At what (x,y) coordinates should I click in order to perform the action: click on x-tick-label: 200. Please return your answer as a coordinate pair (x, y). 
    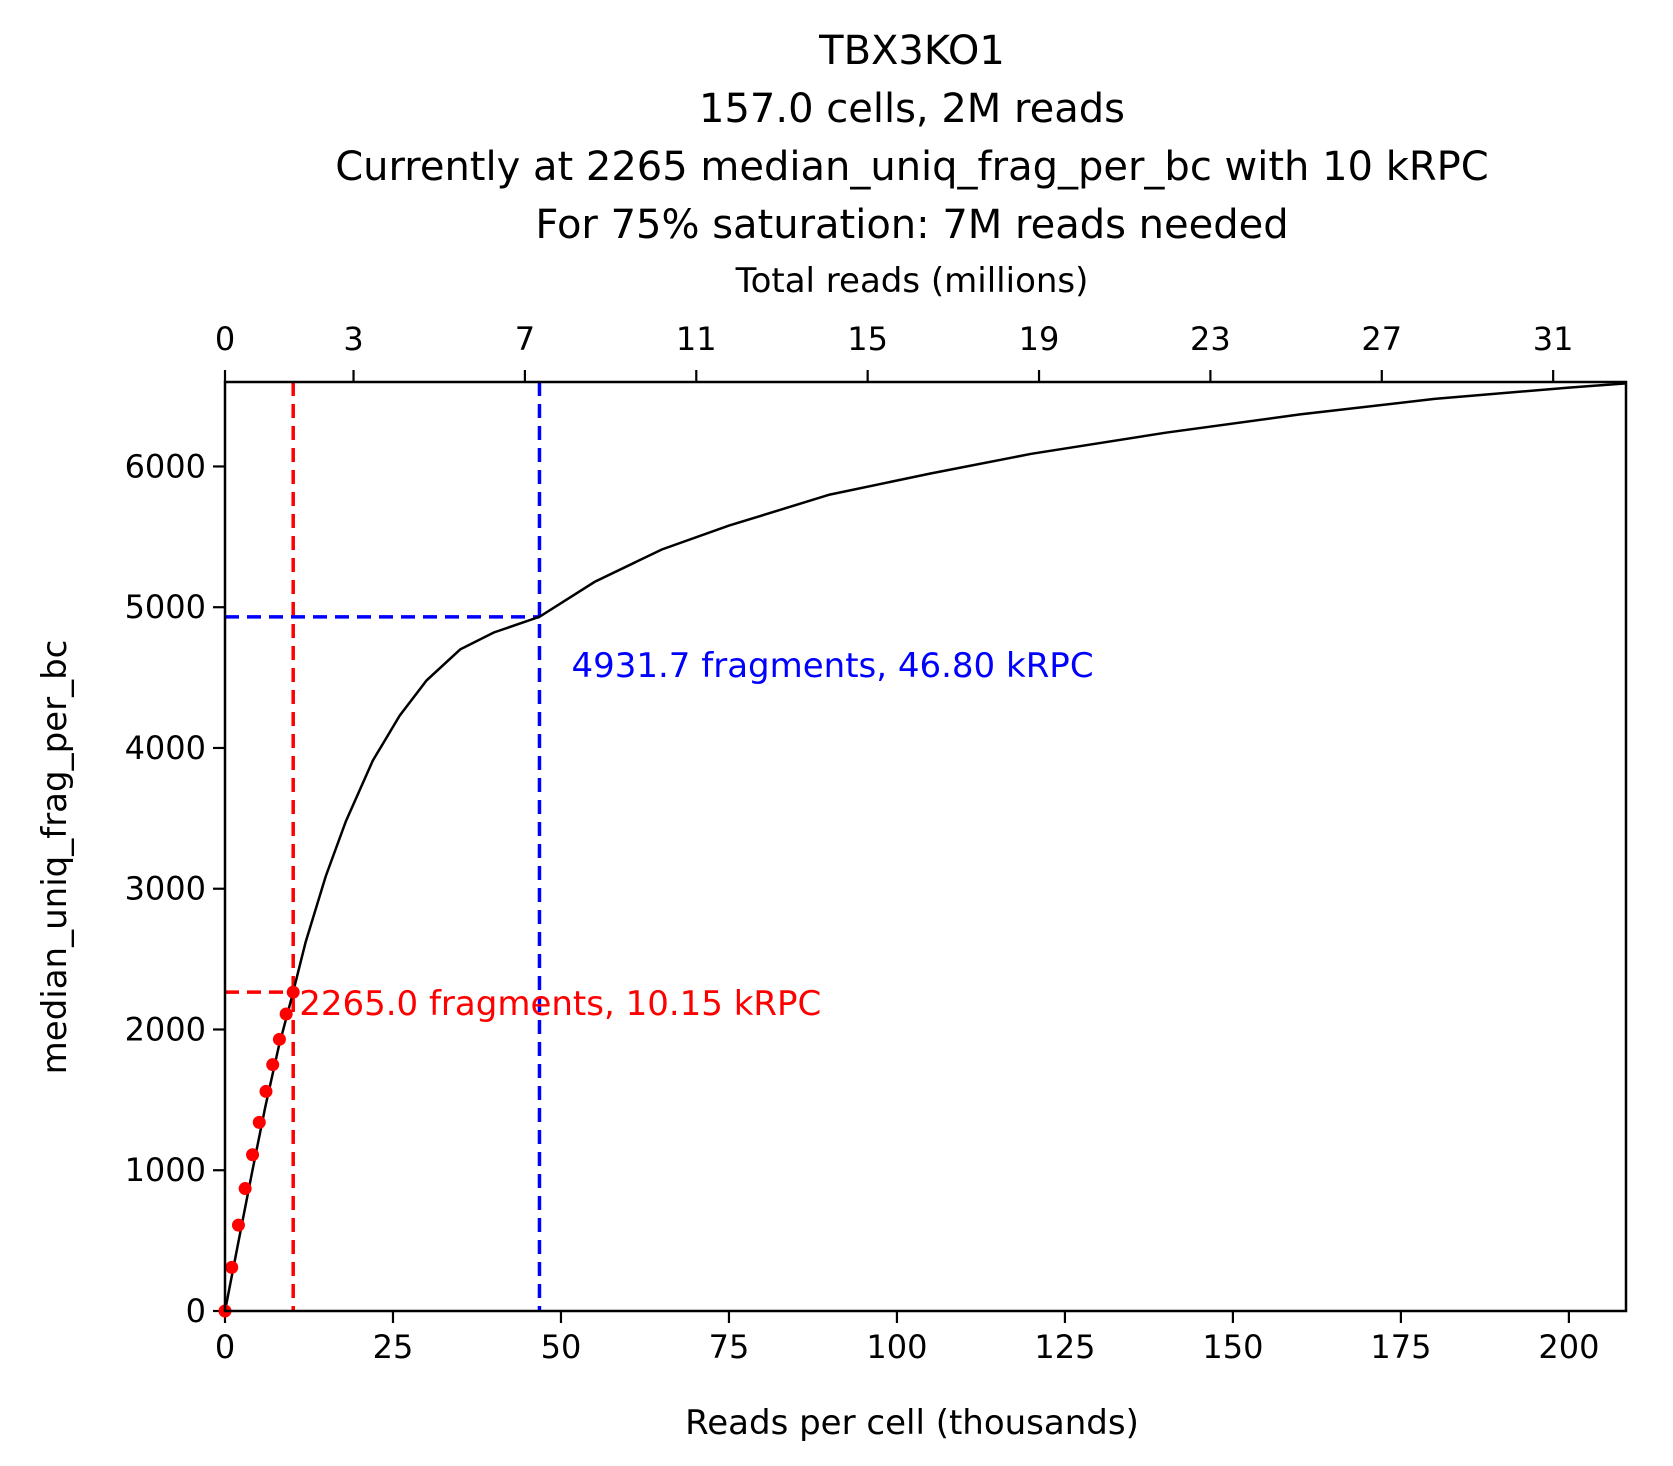
    Looking at the image, I should click on (1568, 1347).